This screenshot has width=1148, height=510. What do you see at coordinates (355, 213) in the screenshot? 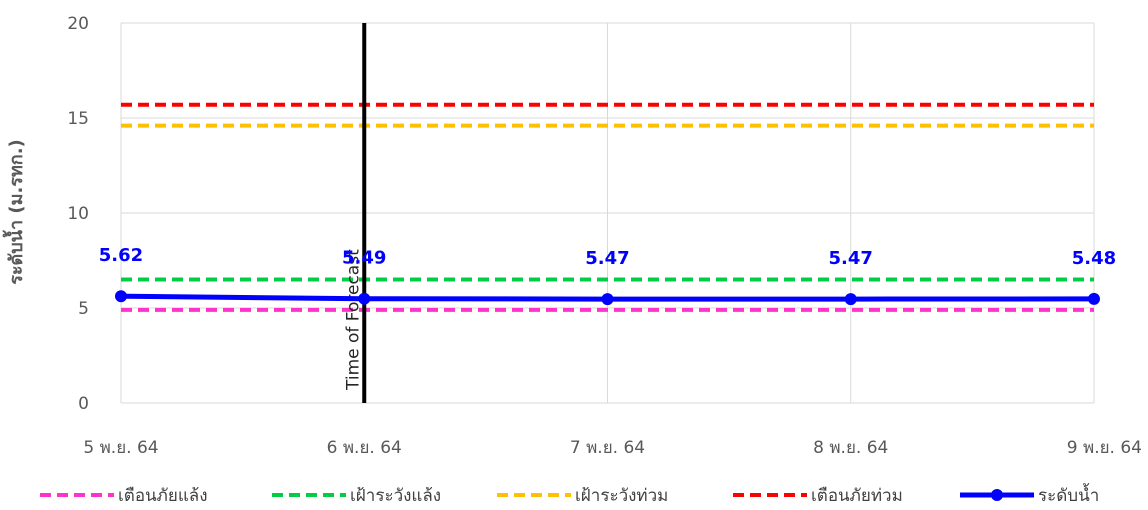
I see `annotations: Time of Forecast` at bounding box center [355, 213].